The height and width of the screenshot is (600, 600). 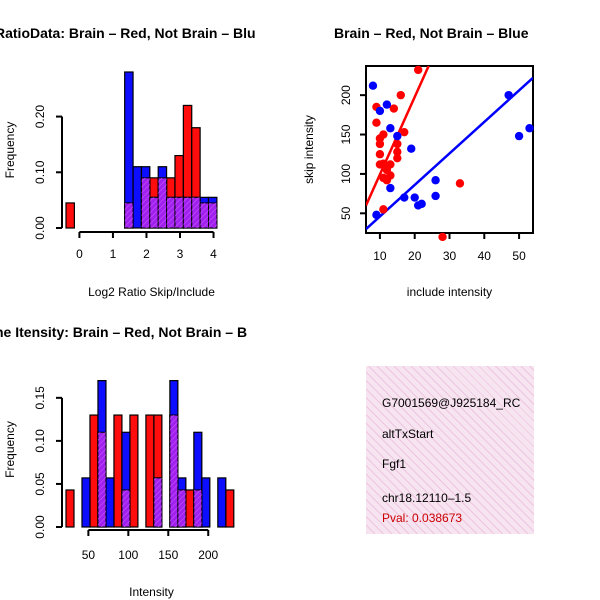 I want to click on x-tick-label: 150, so click(x=168, y=555).